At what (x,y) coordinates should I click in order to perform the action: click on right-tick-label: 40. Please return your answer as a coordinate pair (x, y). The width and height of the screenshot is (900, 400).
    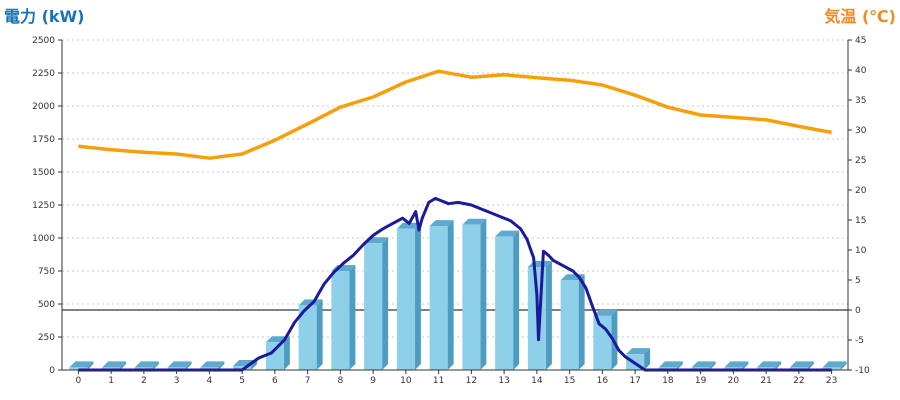
    Looking at the image, I should click on (861, 71).